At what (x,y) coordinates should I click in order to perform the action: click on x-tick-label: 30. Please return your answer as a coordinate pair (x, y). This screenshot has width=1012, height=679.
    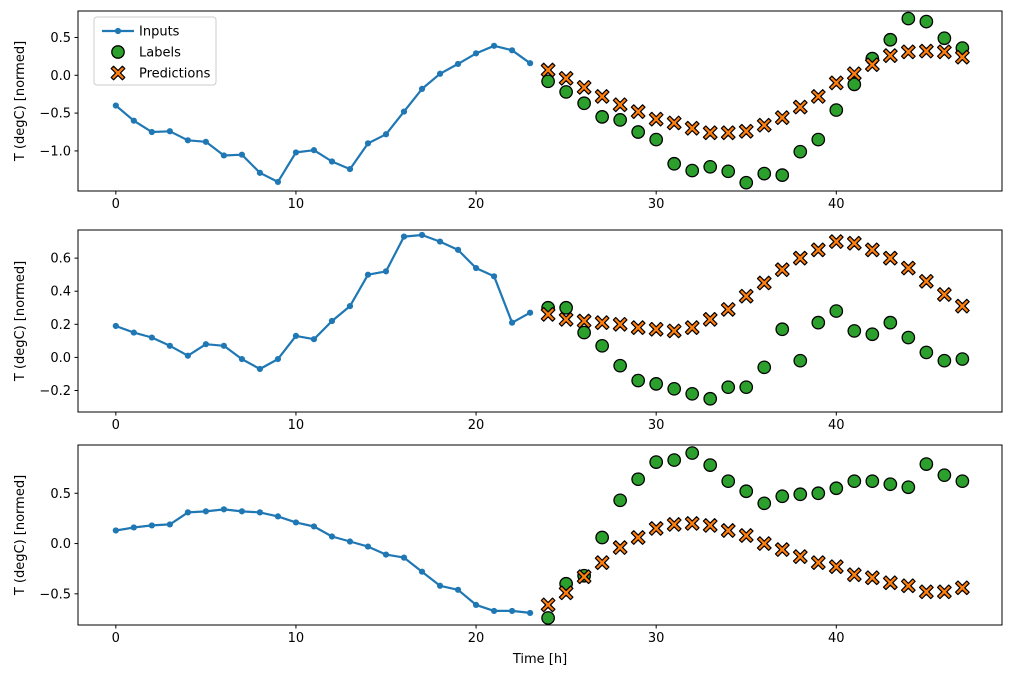
    Looking at the image, I should click on (656, 638).